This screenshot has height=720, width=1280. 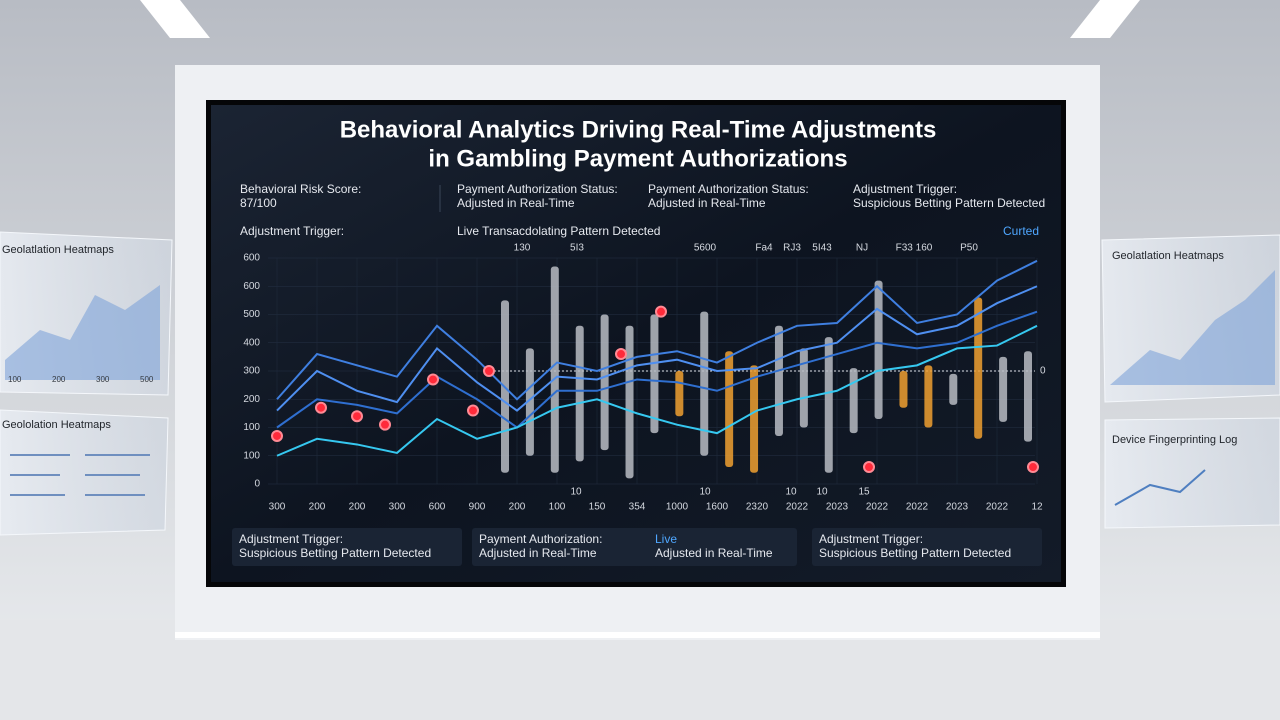 I want to click on y-tick-label: 0, so click(x=257, y=484).